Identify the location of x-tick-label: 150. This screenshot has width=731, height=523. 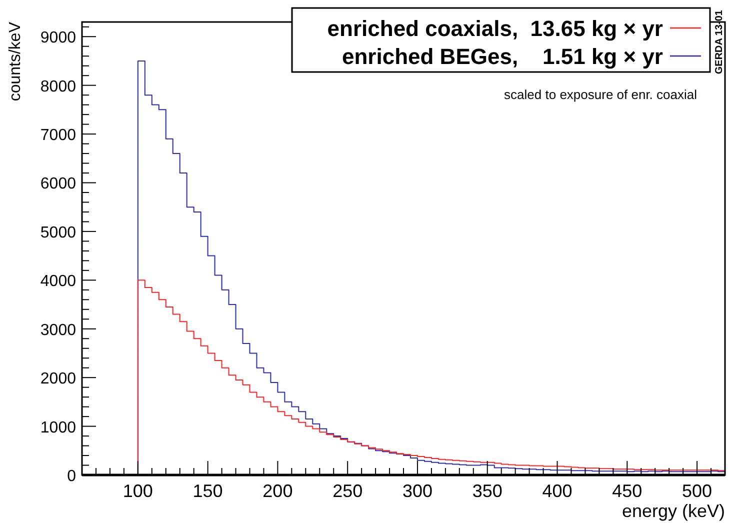
(207, 491).